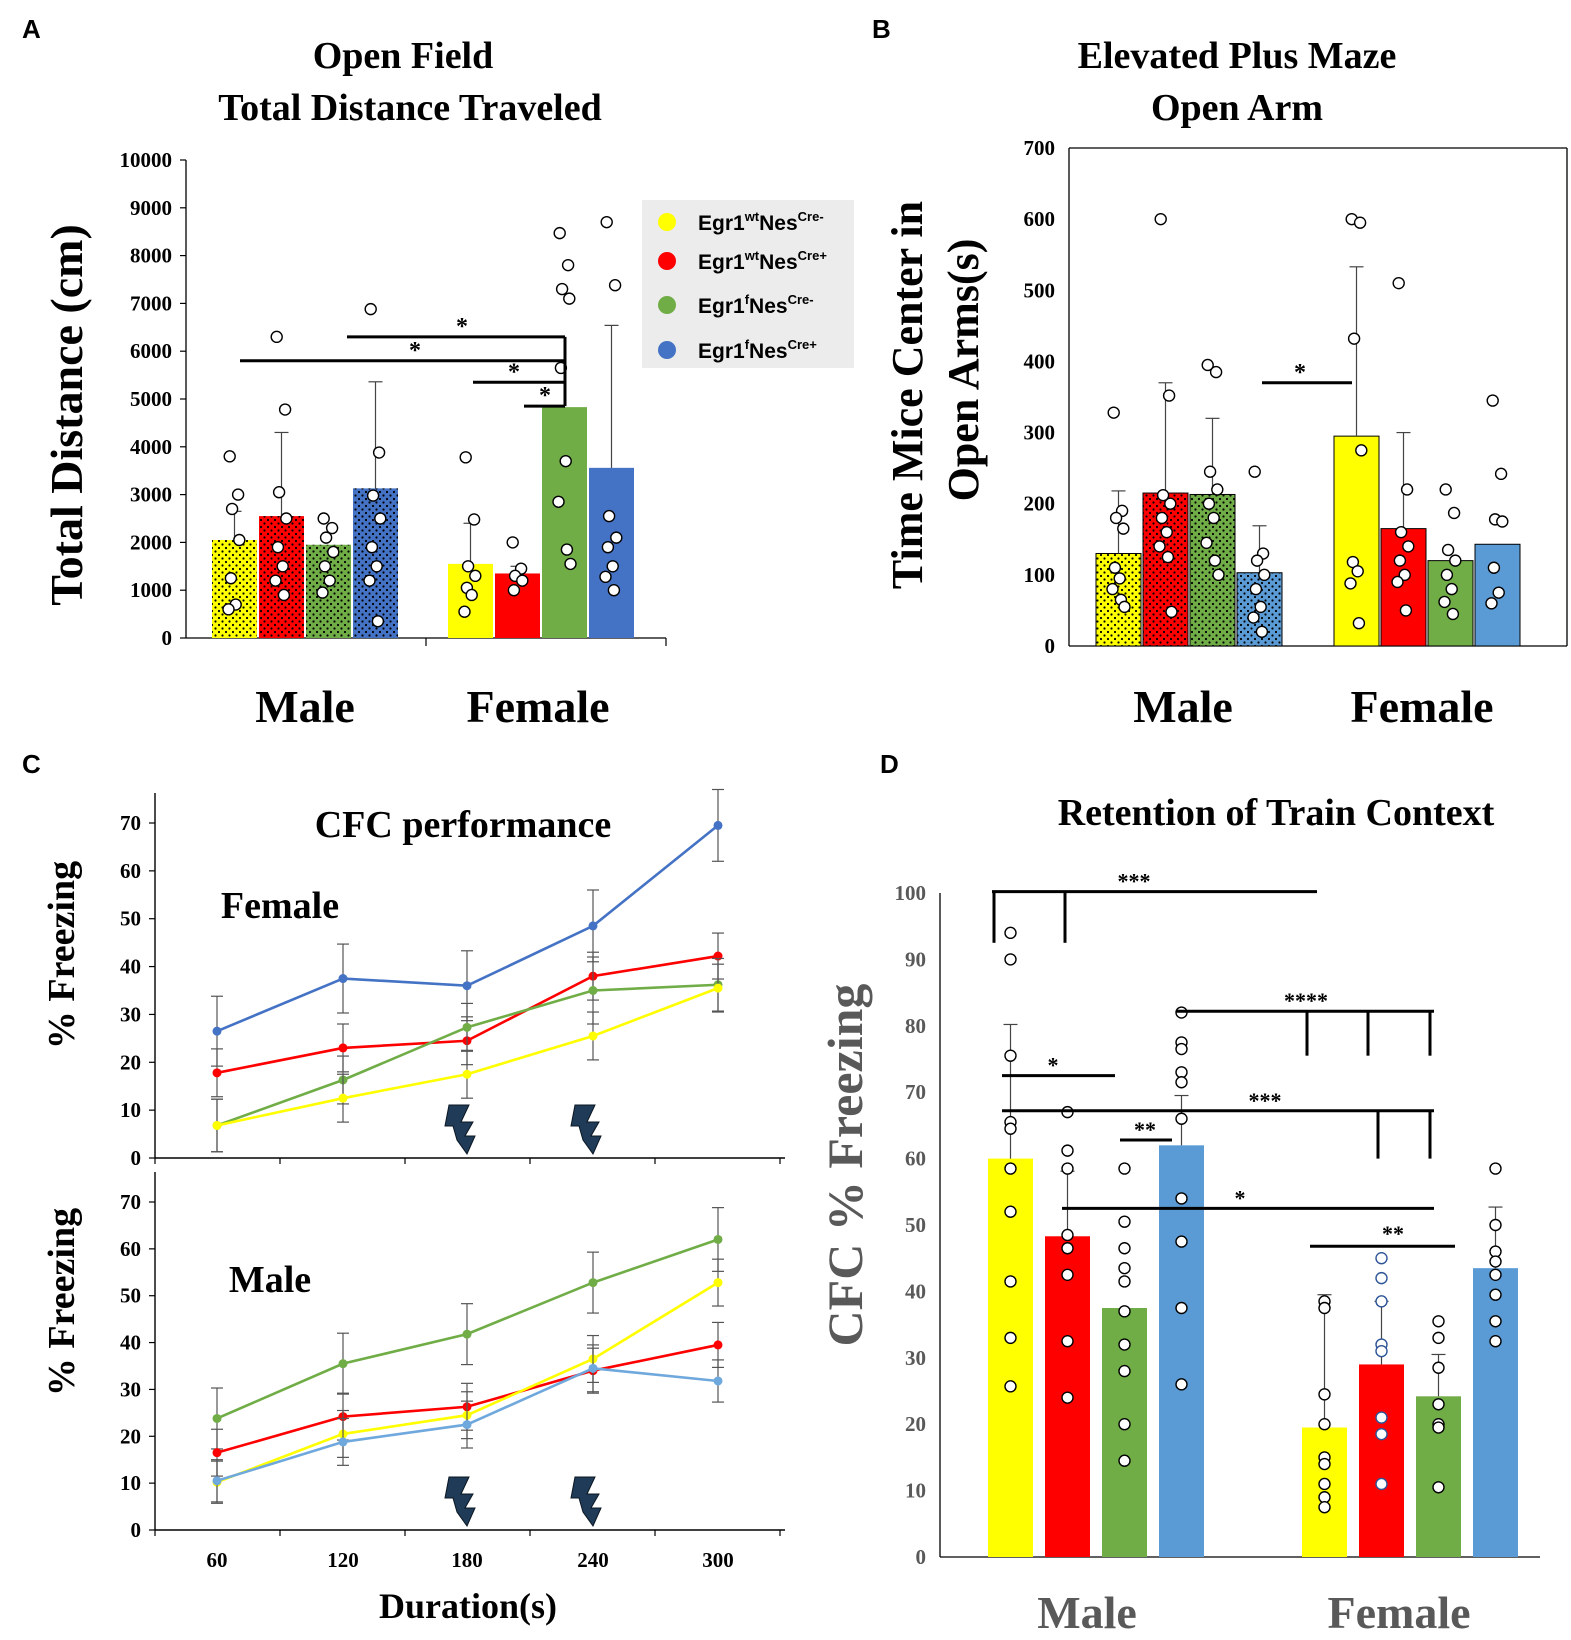  Describe the element at coordinates (762, 261) in the screenshot. I see `legend-item-2: Egr1wtNesCre+` at that location.